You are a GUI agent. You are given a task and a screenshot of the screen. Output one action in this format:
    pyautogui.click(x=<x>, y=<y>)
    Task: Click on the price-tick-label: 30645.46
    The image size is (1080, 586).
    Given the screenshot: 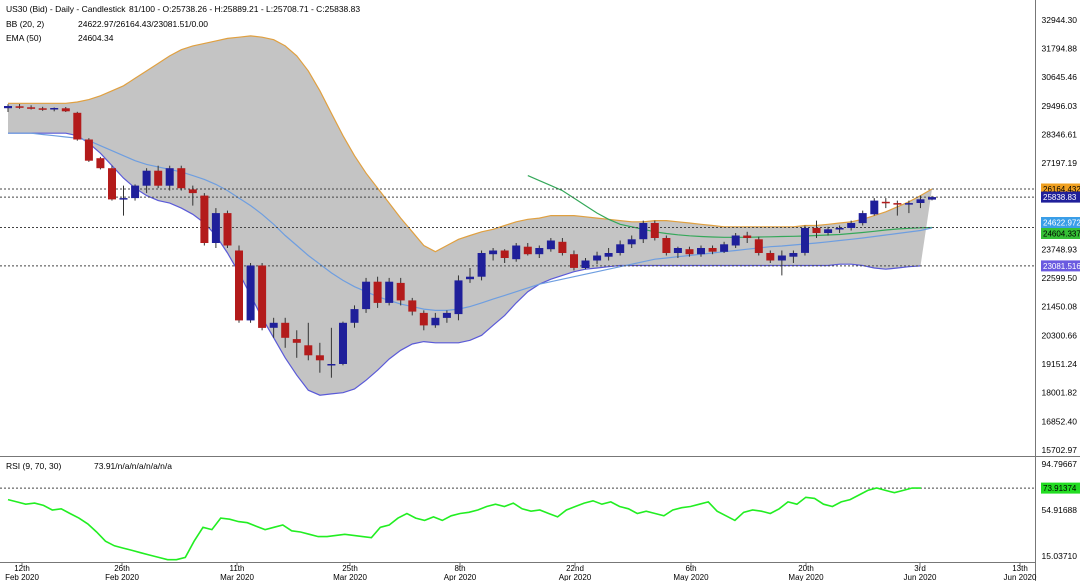 What is the action you would take?
    pyautogui.click(x=1060, y=77)
    